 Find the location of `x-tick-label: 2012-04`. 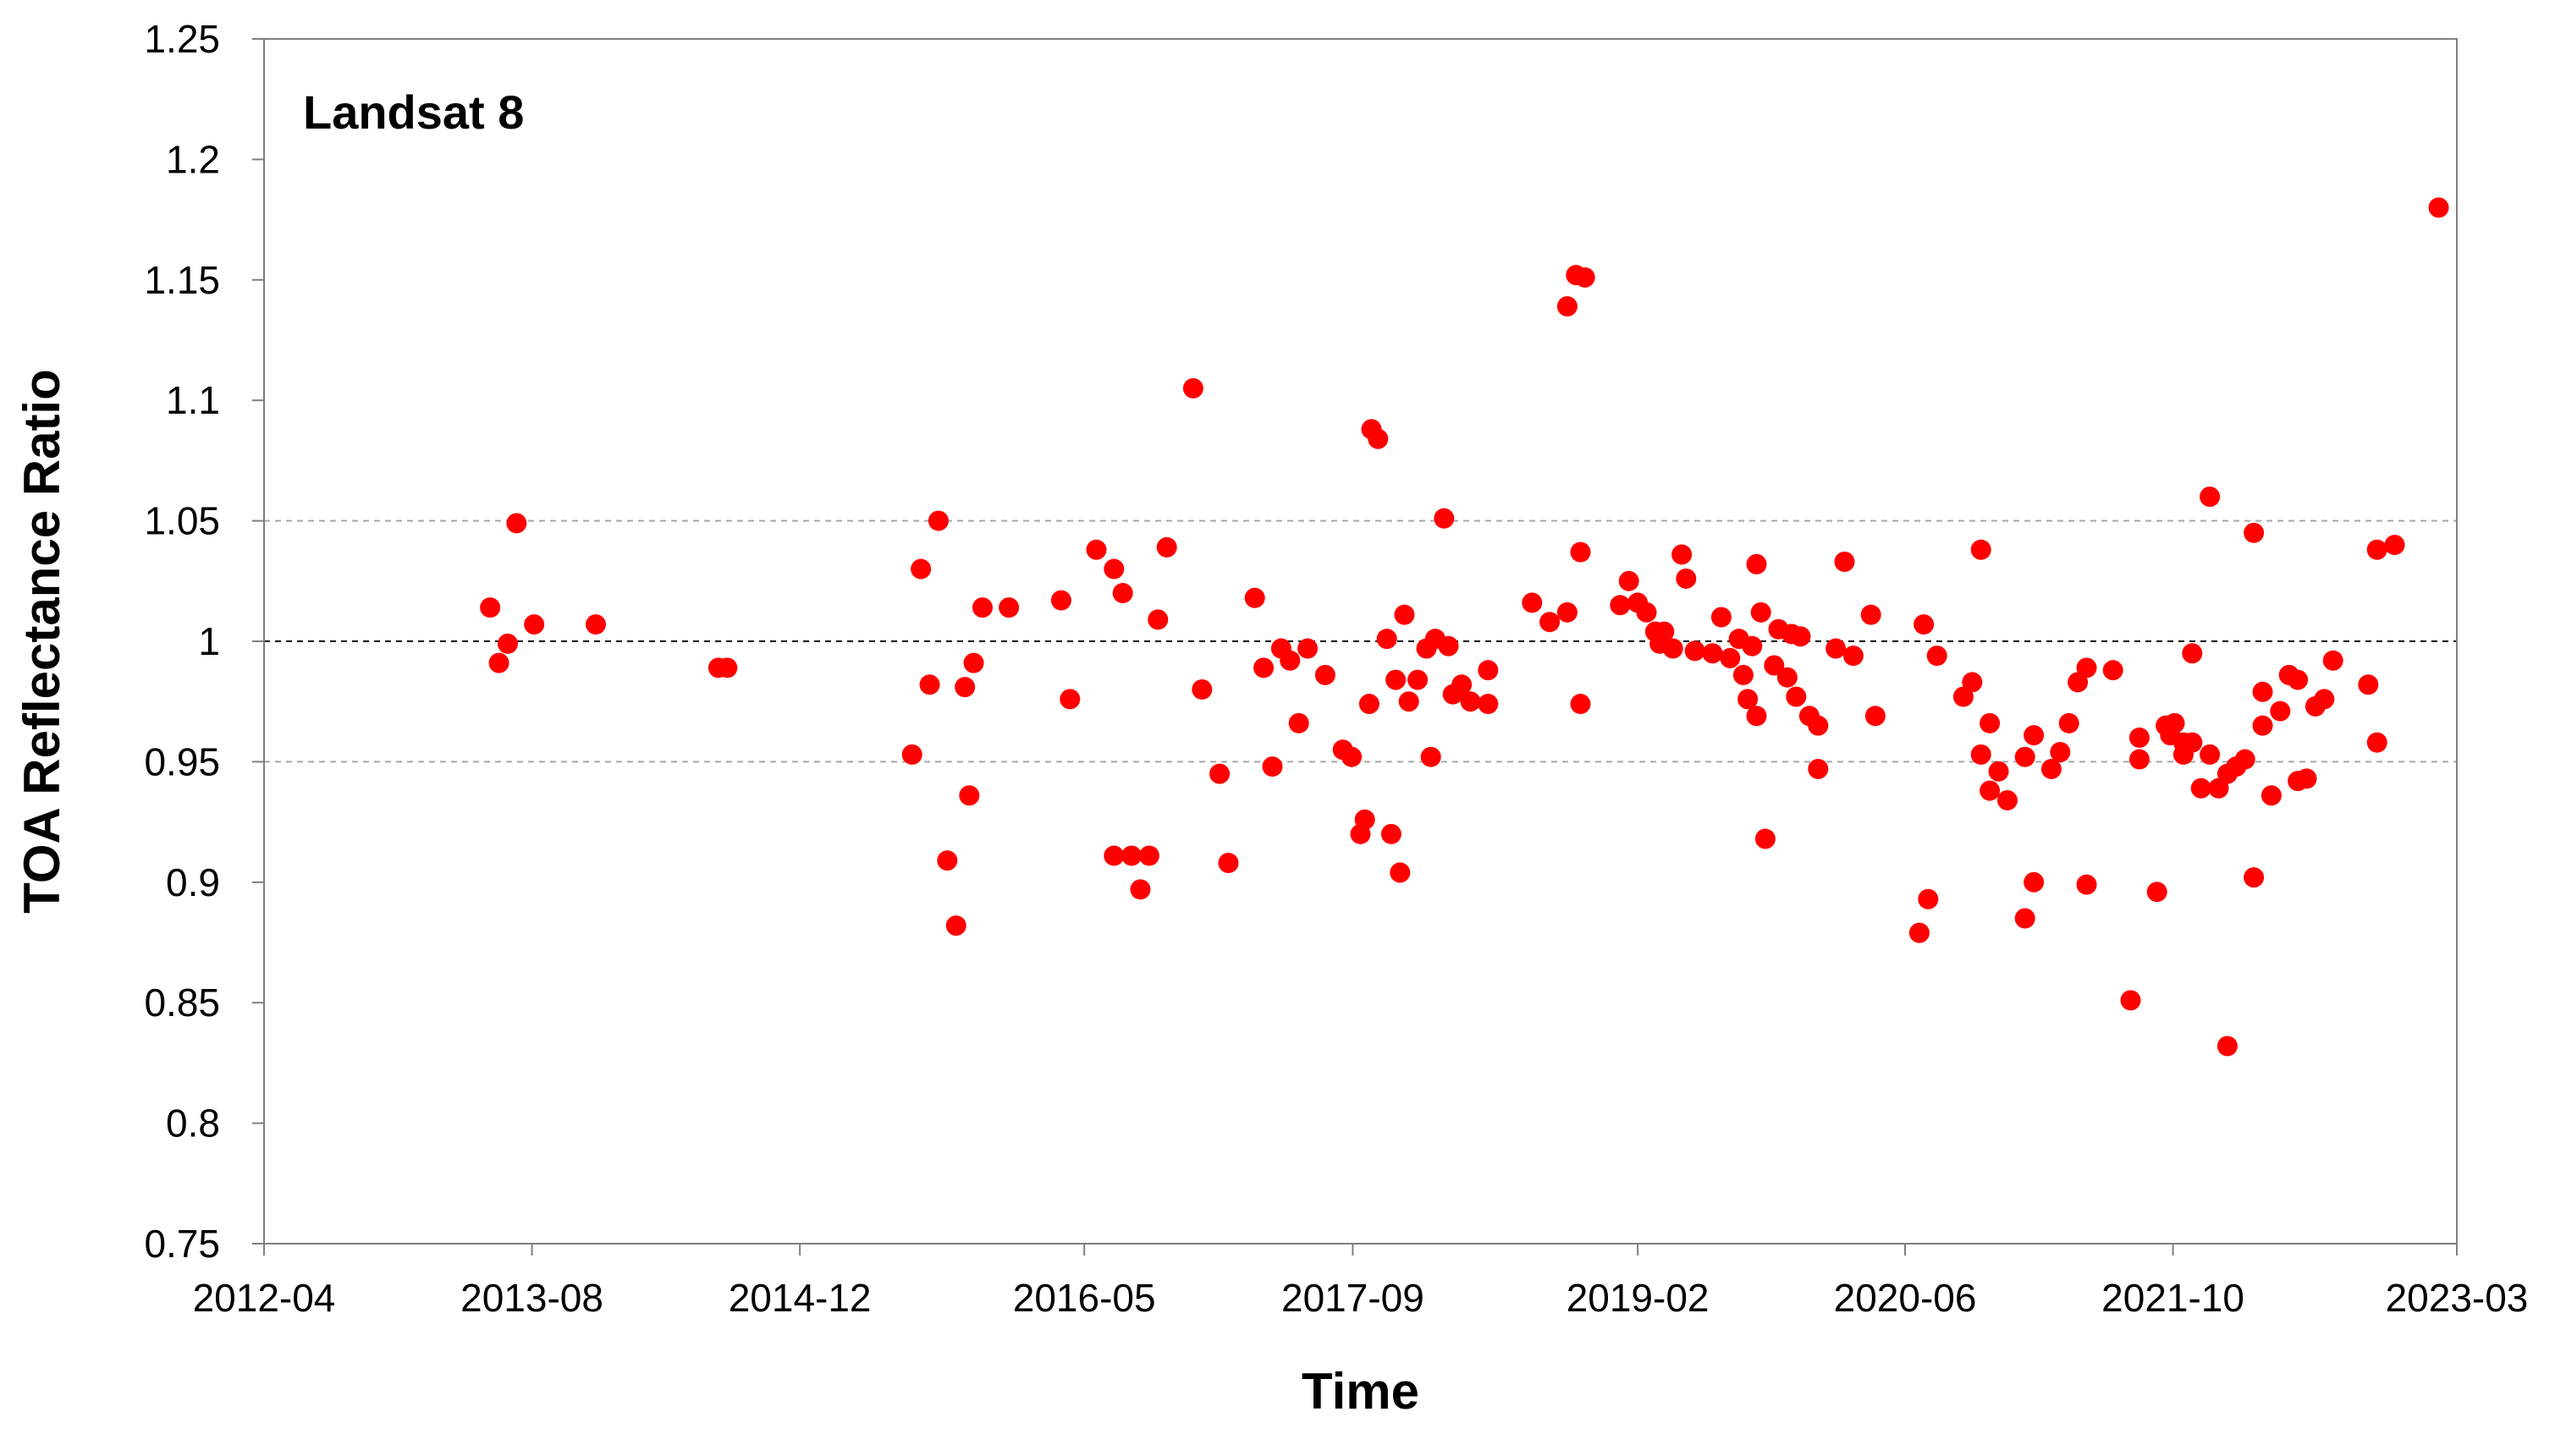

x-tick-label: 2012-04 is located at coordinates (264, 1298).